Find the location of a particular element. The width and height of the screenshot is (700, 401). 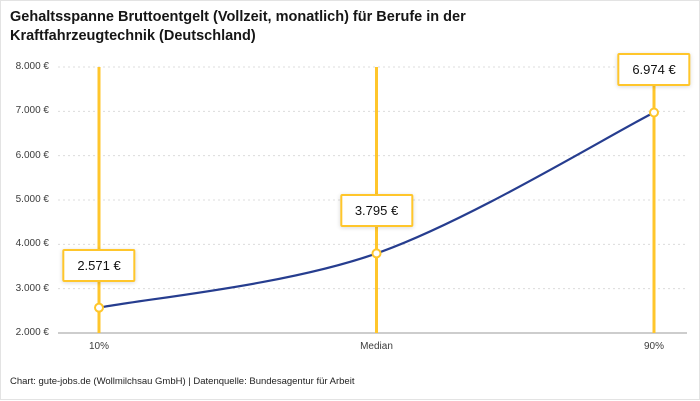

y-axis-tick-label: 5.000 € is located at coordinates (32, 199).